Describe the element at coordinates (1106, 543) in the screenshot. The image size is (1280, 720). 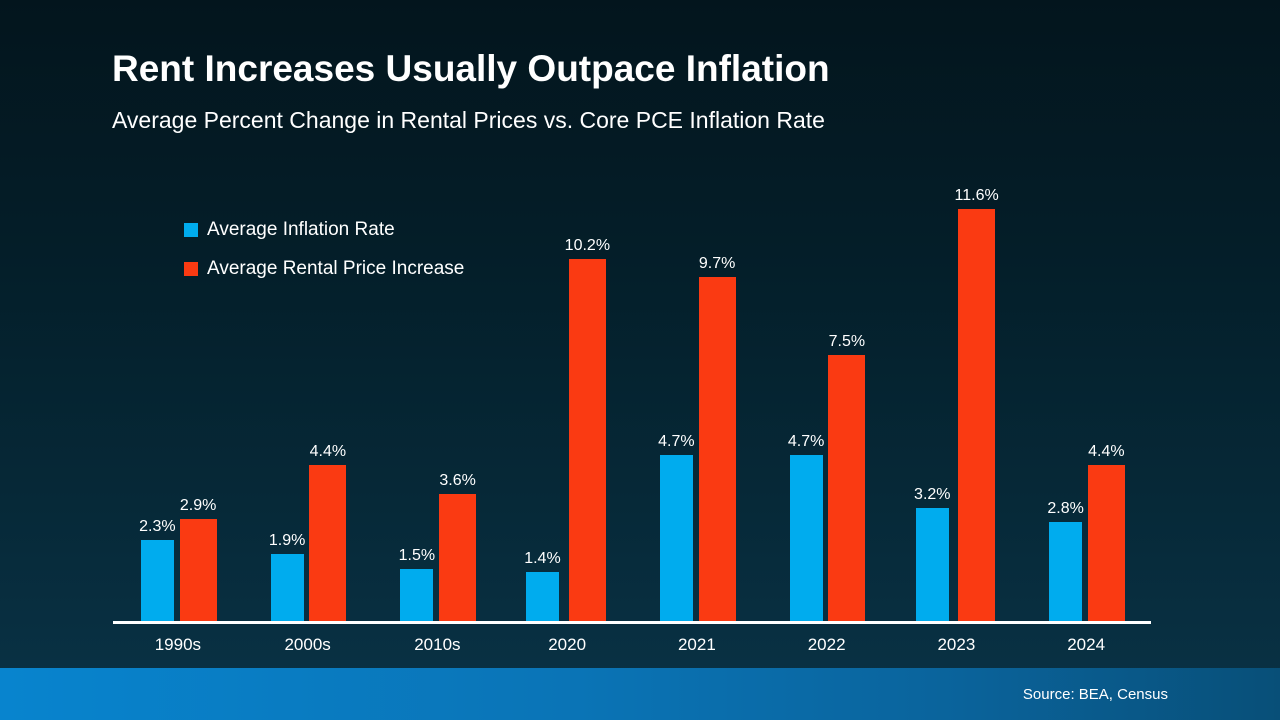
I see `rental-bar-2024` at that location.